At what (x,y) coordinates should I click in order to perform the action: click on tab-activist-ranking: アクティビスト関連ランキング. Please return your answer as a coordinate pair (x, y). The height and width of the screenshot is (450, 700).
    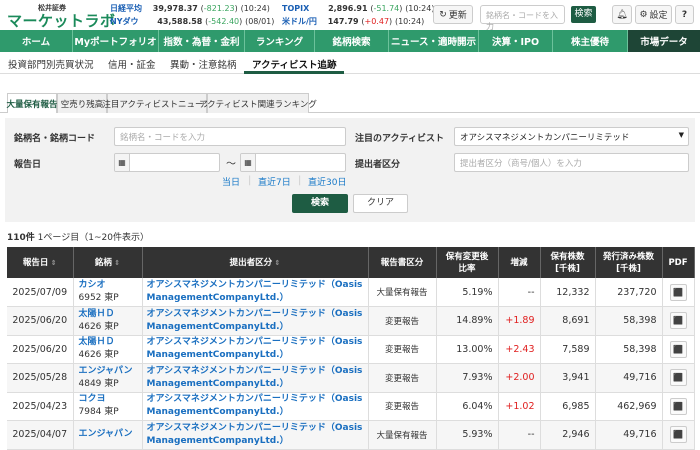
    Looking at the image, I should click on (258, 103).